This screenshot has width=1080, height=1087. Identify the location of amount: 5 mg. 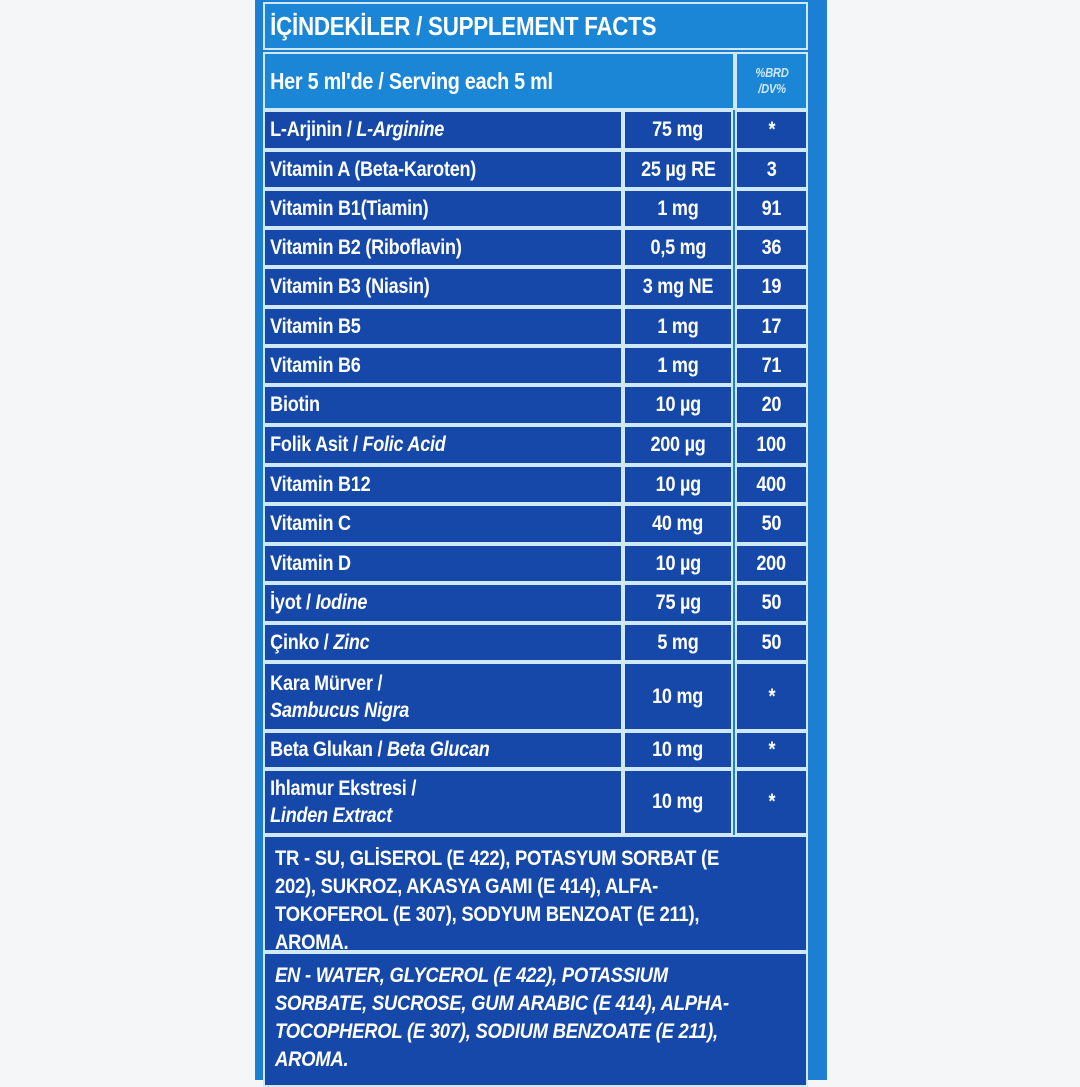
(678, 642).